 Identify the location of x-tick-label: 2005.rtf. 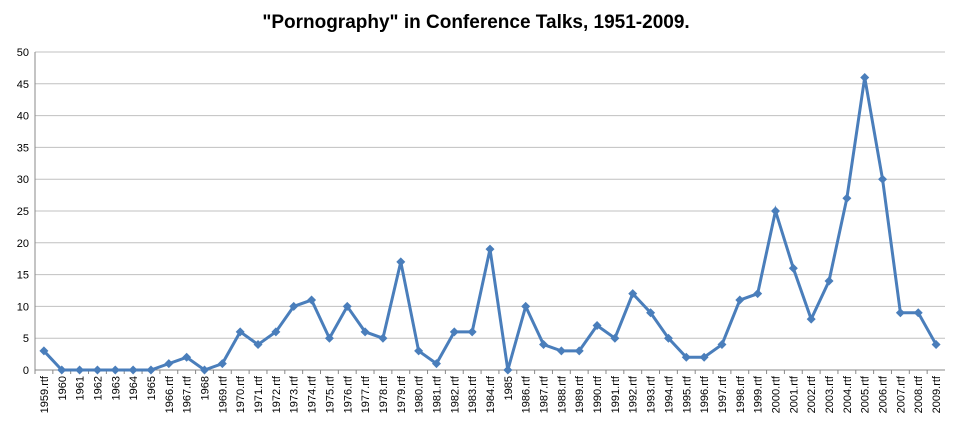
(866, 394).